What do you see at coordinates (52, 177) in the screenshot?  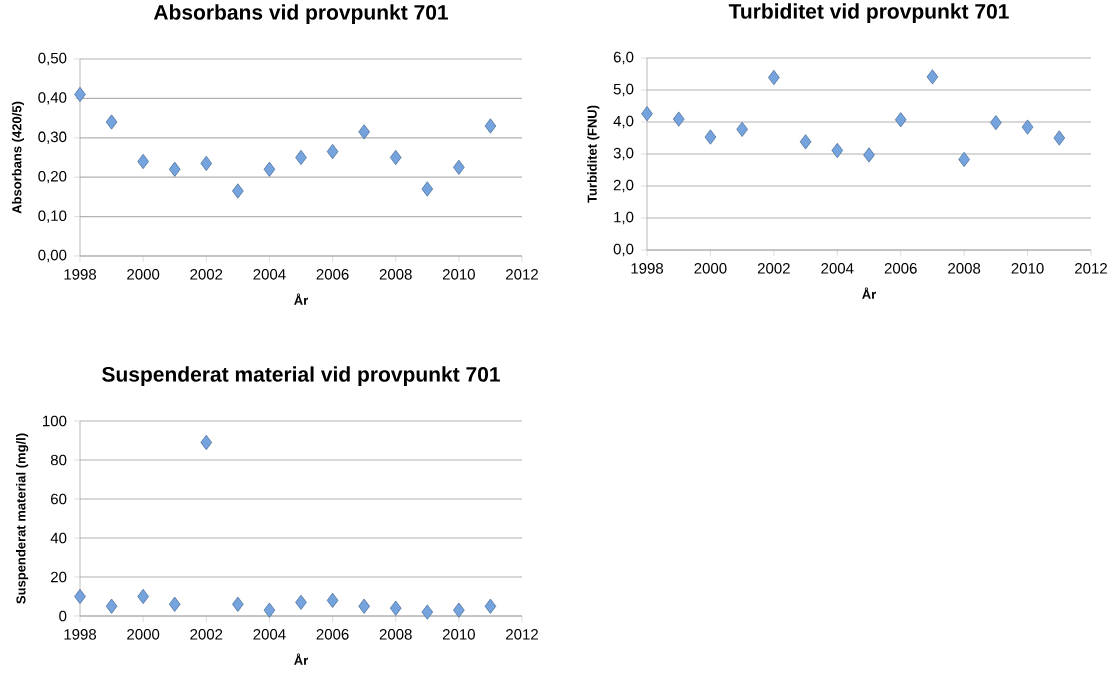 I see `y-tick-label: 0,20` at bounding box center [52, 177].